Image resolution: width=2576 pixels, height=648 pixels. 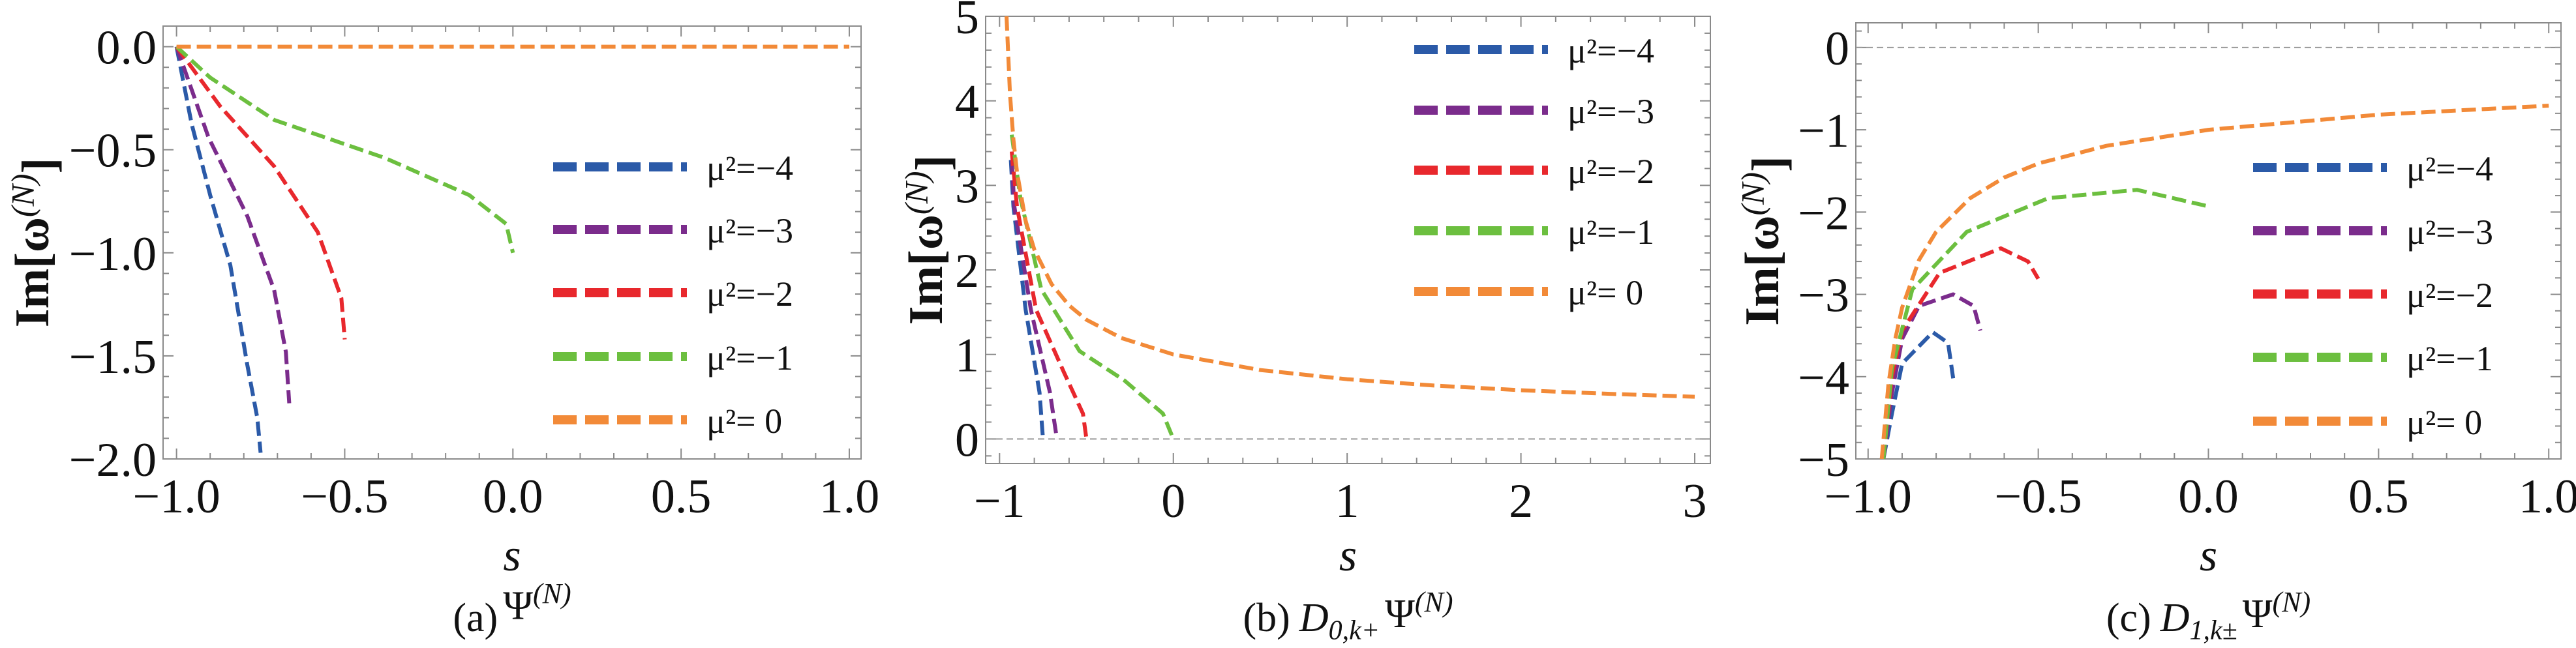 What do you see at coordinates (967, 22) in the screenshot?
I see `y-tick-label: 5` at bounding box center [967, 22].